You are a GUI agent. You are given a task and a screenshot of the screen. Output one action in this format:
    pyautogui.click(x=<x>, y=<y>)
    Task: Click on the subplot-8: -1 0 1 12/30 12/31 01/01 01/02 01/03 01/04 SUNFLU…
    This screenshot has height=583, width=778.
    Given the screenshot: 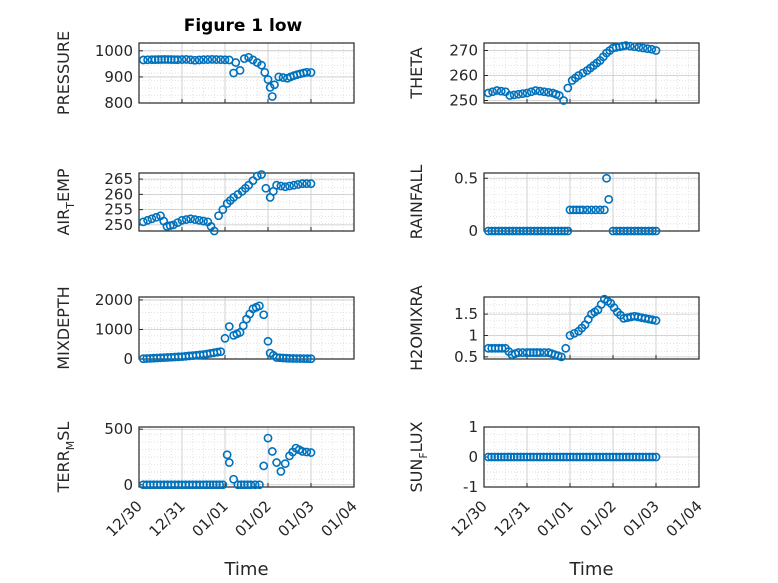 What is the action you would take?
    pyautogui.click(x=556, y=499)
    